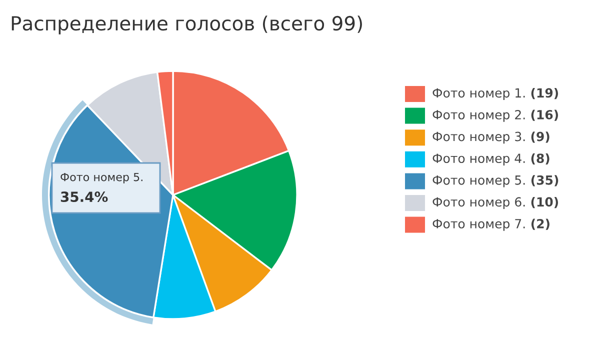  Describe the element at coordinates (84, 197) in the screenshot. I see `text: 35.4%` at that location.